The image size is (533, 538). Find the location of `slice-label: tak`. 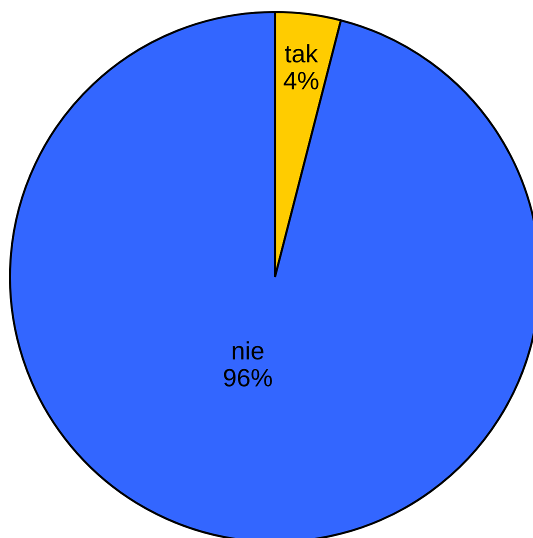

slice-label: tak is located at coordinates (301, 53).